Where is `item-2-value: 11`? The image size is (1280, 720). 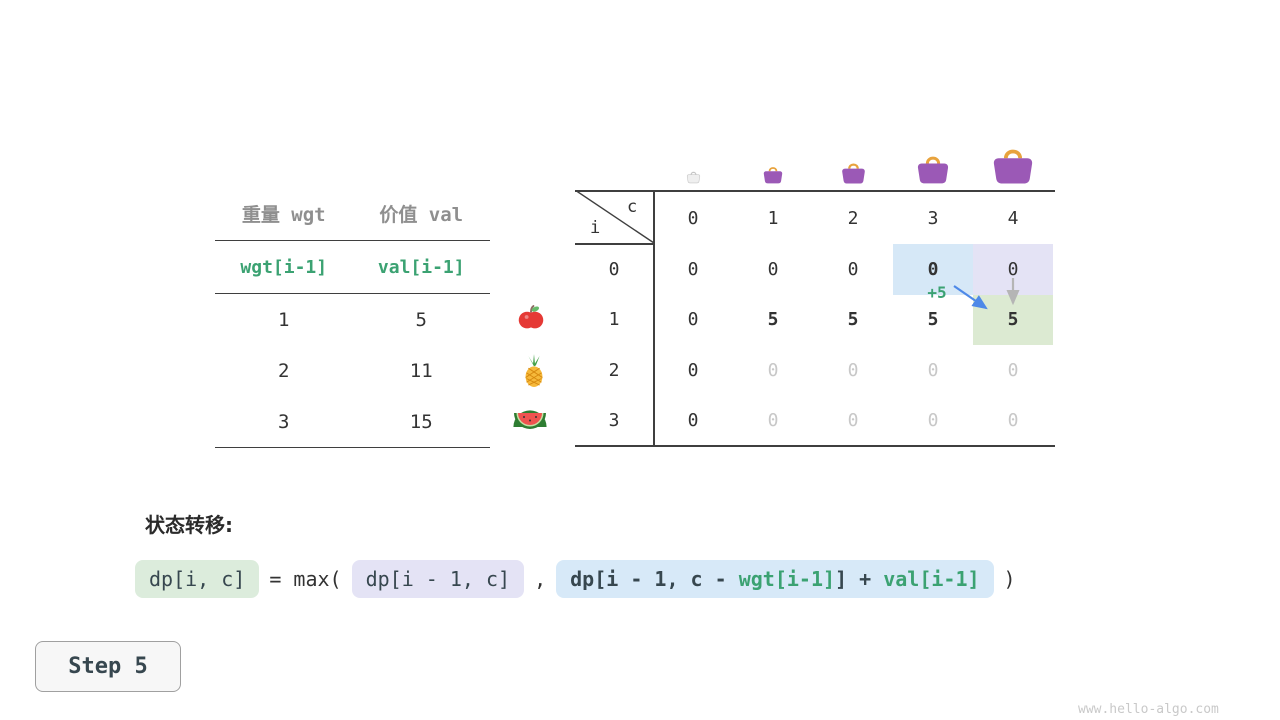
item-2-value: 11 is located at coordinates (421, 370).